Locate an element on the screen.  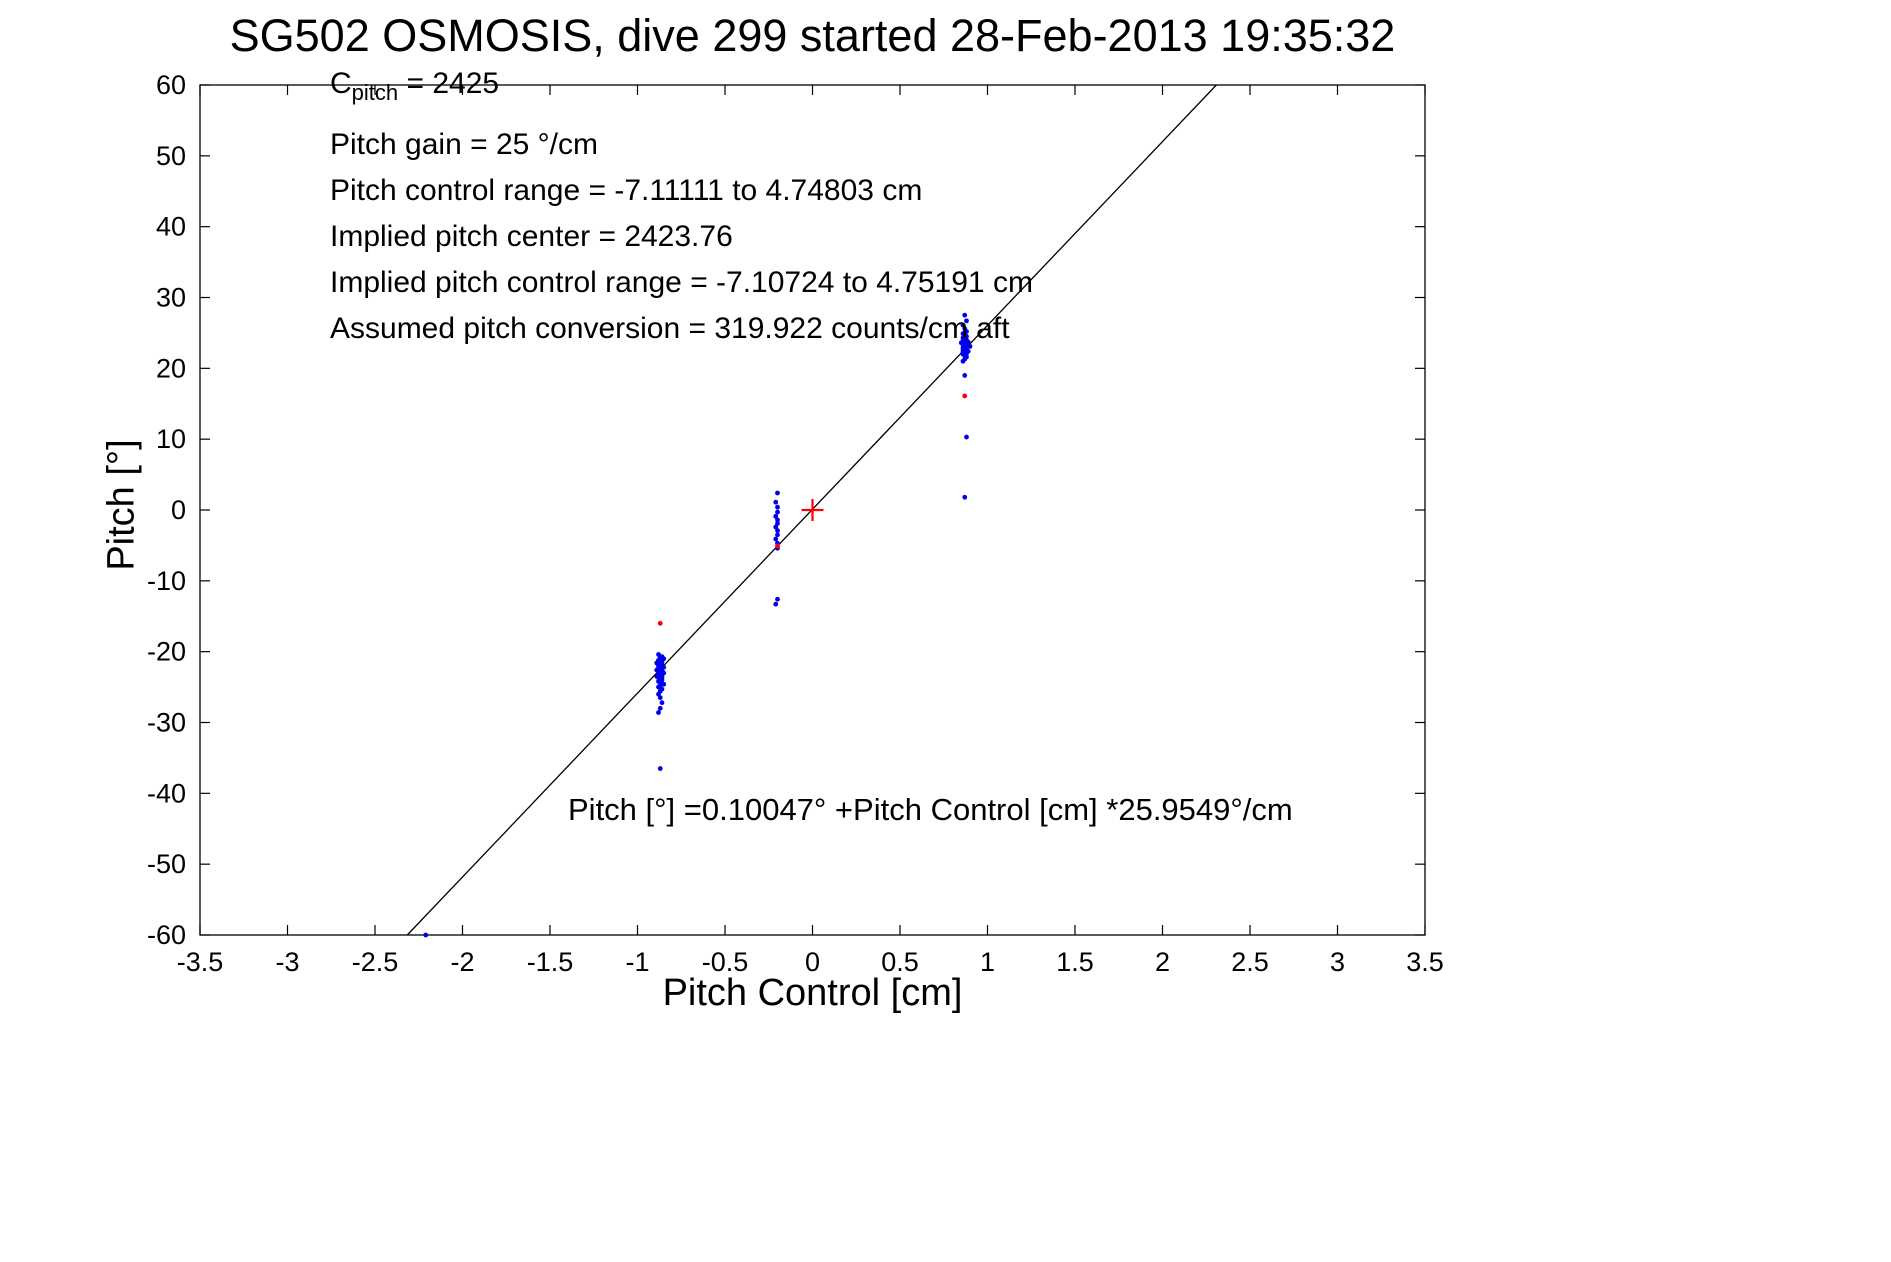
y-tick-label: -10 is located at coordinates (166, 581).